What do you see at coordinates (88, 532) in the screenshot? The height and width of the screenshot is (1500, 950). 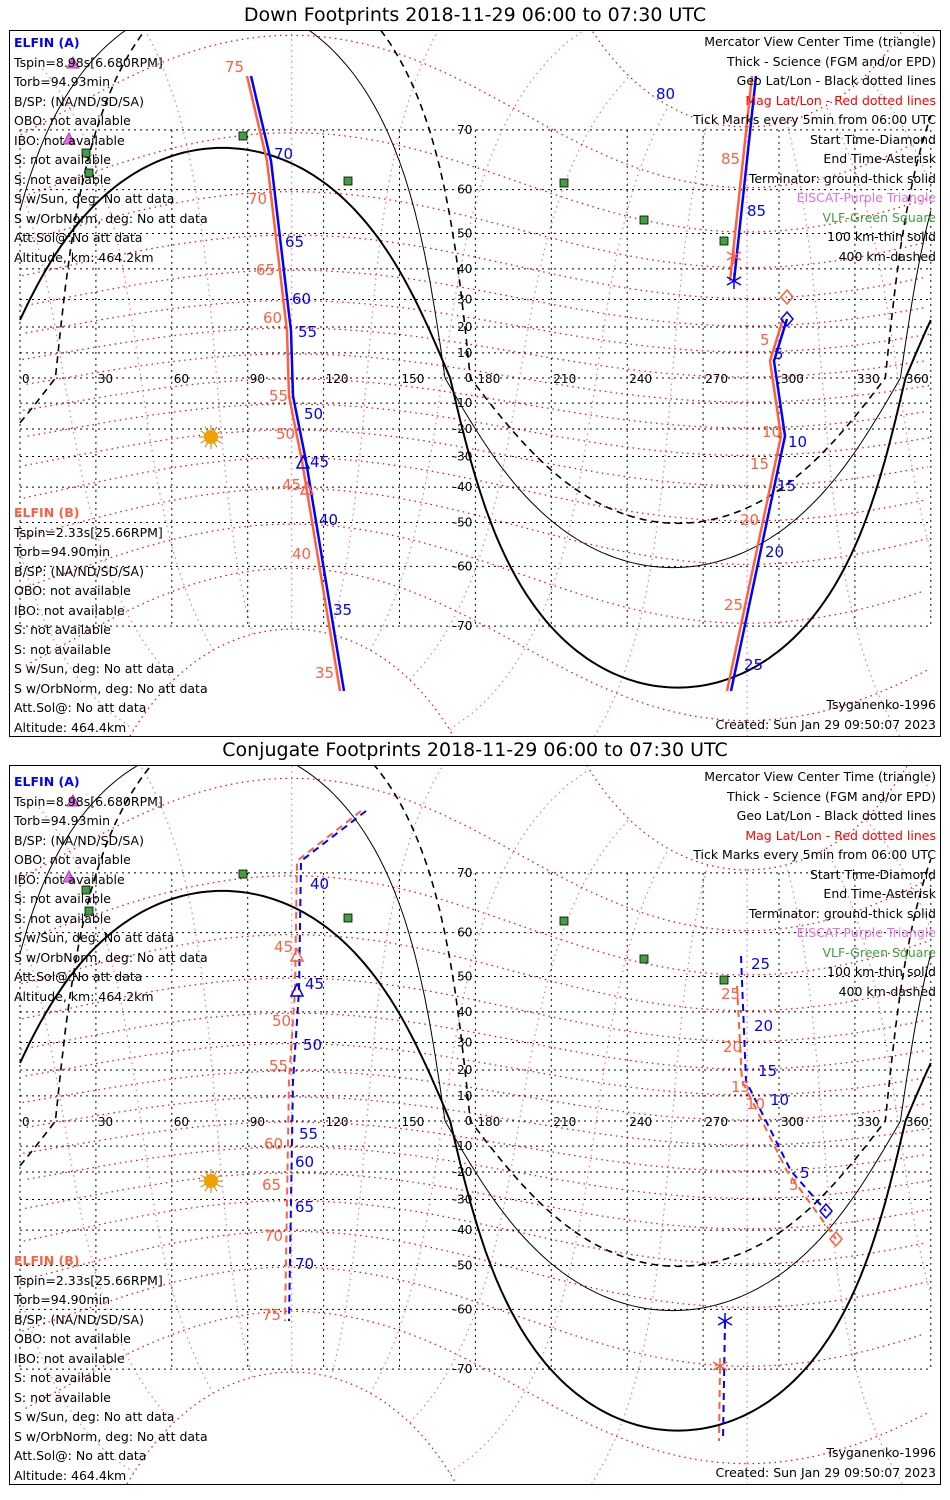 I see `info-line: Tspin=2.33s[25.66RPM]` at bounding box center [88, 532].